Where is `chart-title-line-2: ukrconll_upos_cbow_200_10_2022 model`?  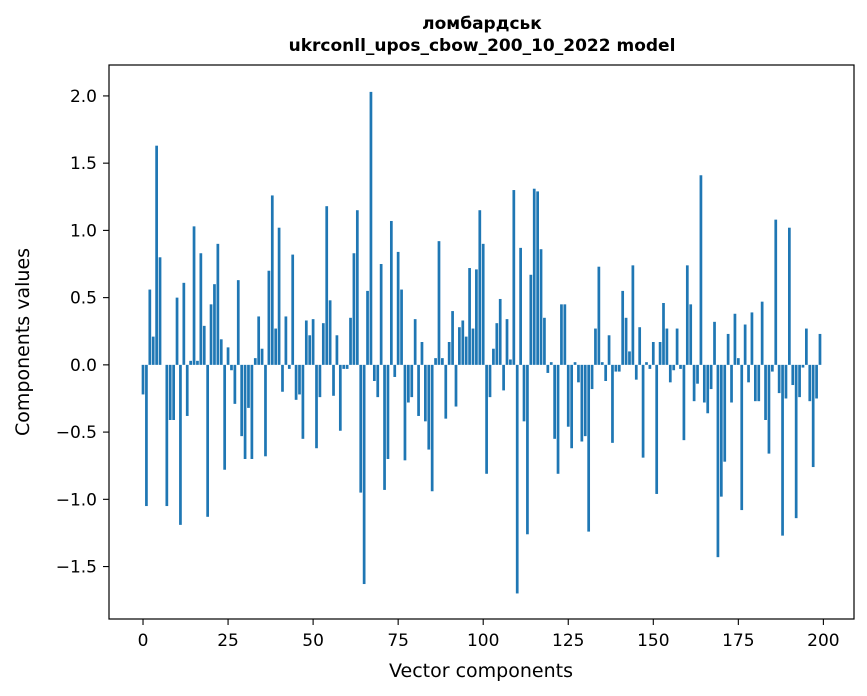 chart-title-line-2: ukrconll_upos_cbow_200_10_2022 model is located at coordinates (482, 46).